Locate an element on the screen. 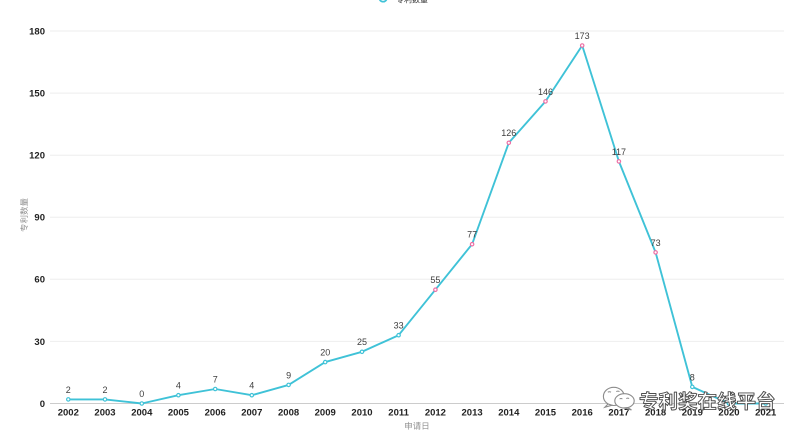 This screenshot has height=434, width=800. svg-text: 117 is located at coordinates (619, 152).